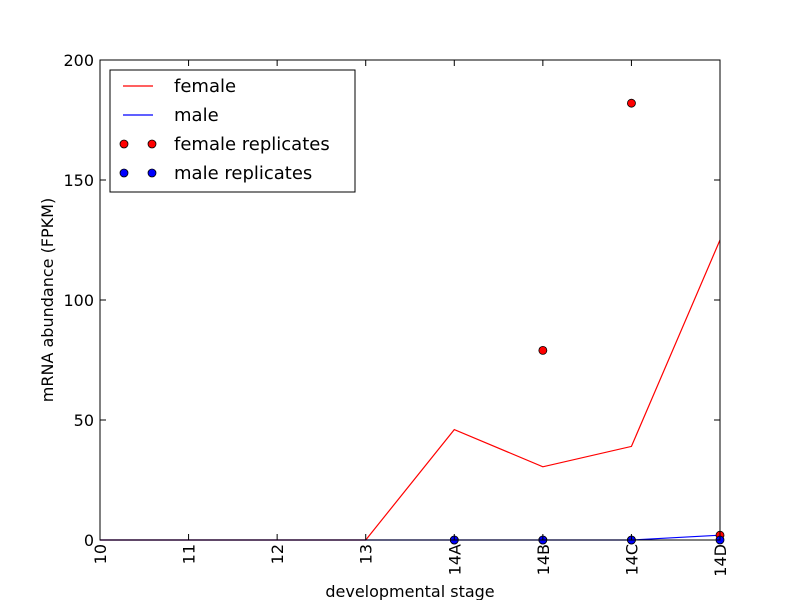 This screenshot has width=800, height=600. What do you see at coordinates (252, 144) in the screenshot?
I see `legend-label-female-replicates: female replicates` at bounding box center [252, 144].